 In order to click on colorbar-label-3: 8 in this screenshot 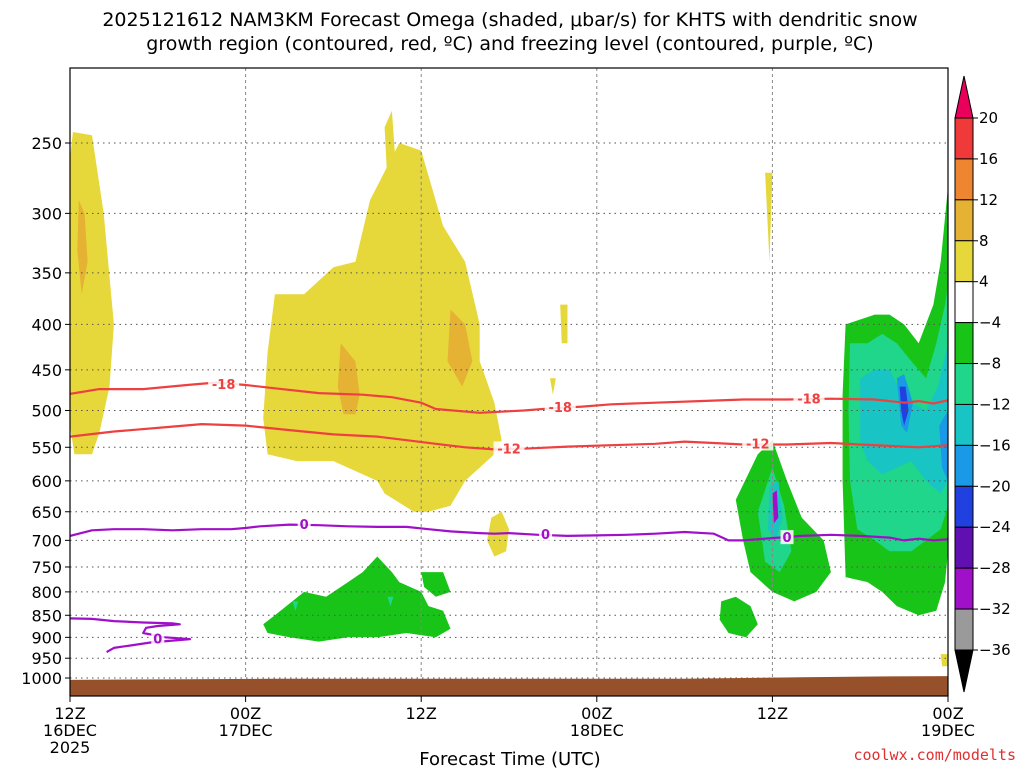, I will do `click(984, 241)`.